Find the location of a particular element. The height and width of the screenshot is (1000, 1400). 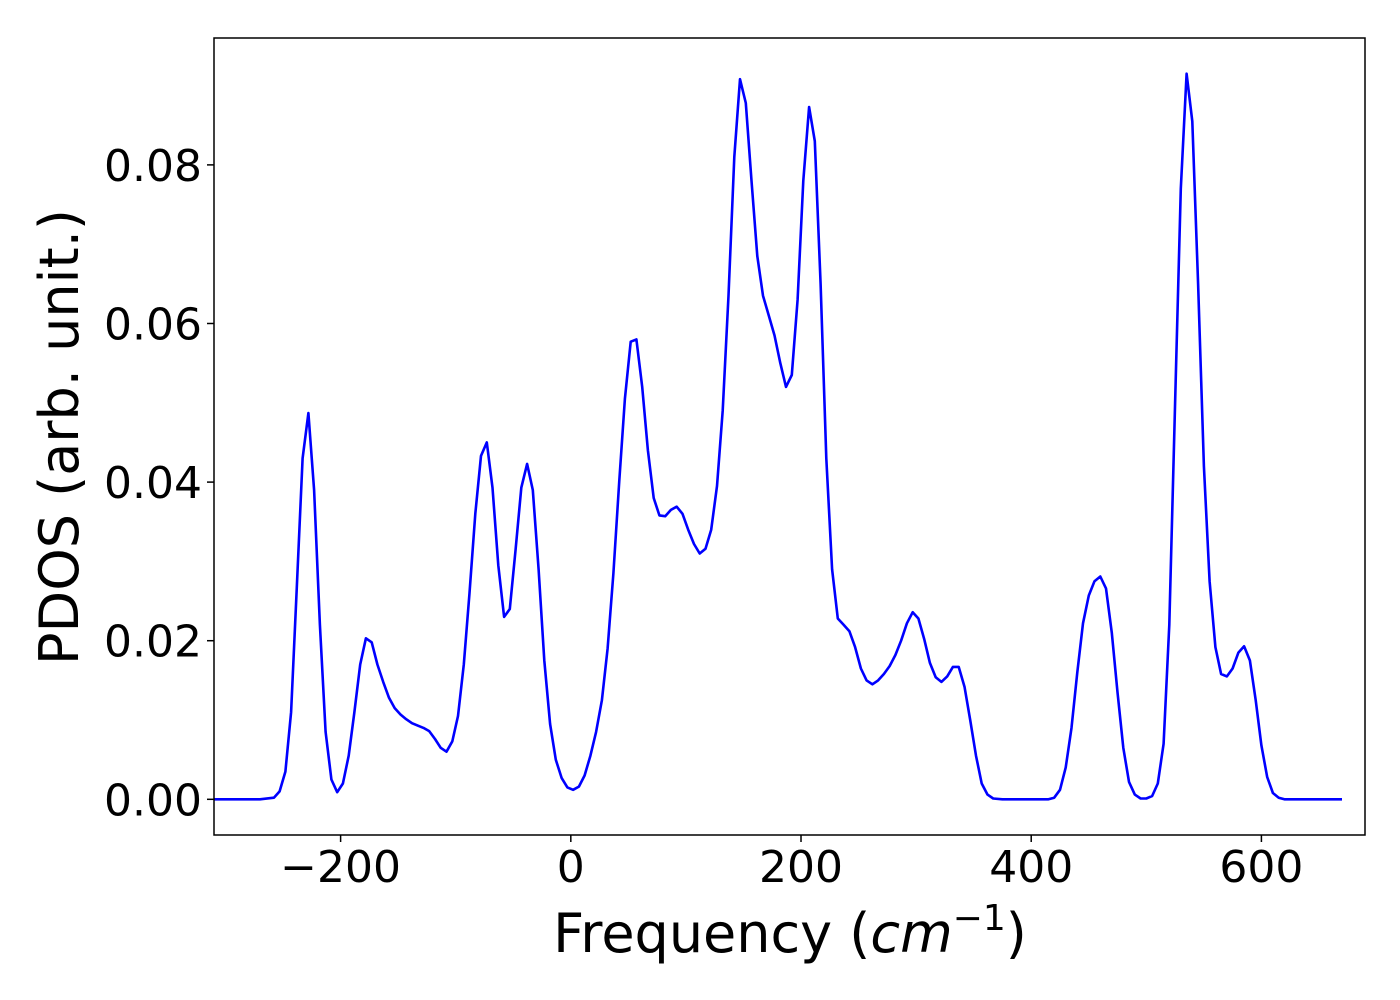

x-axis-label: Frequency (cm−1) is located at coordinates (790, 931).